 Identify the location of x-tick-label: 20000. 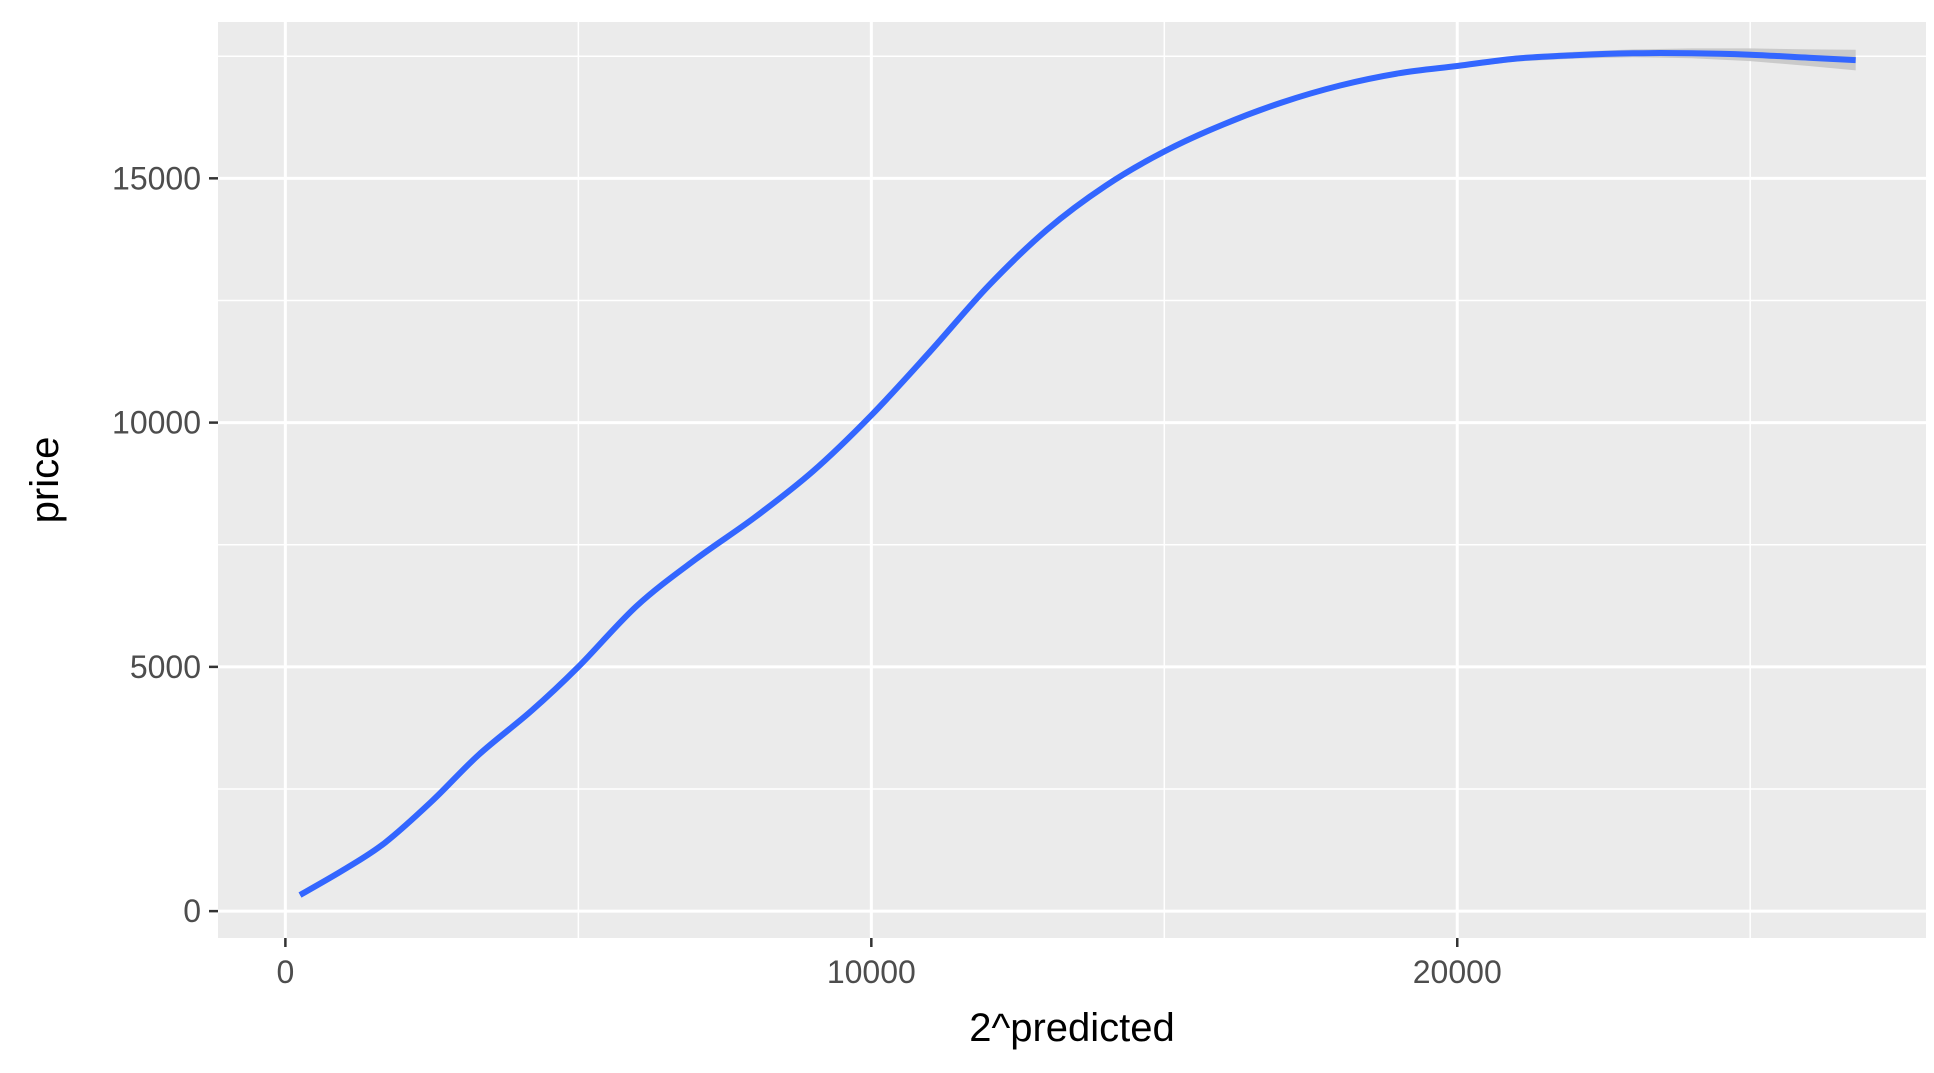
(1457, 972).